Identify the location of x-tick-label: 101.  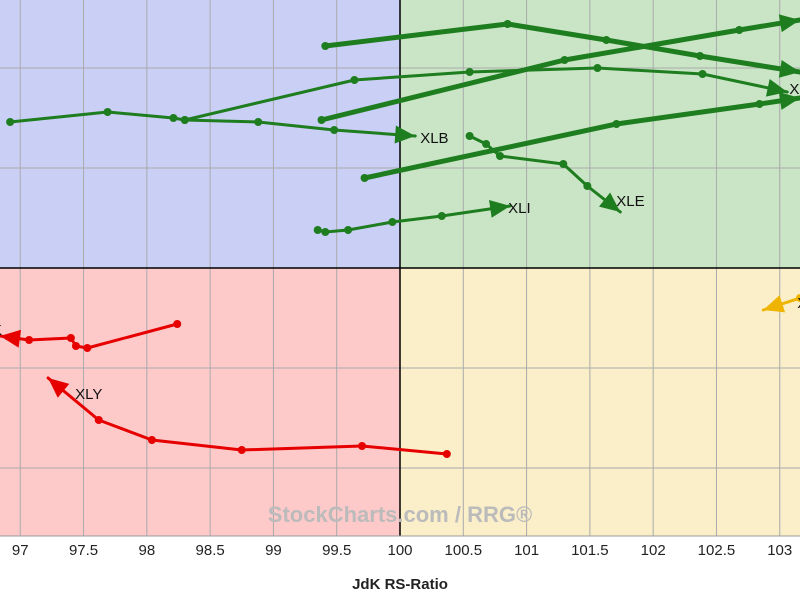
(526, 550).